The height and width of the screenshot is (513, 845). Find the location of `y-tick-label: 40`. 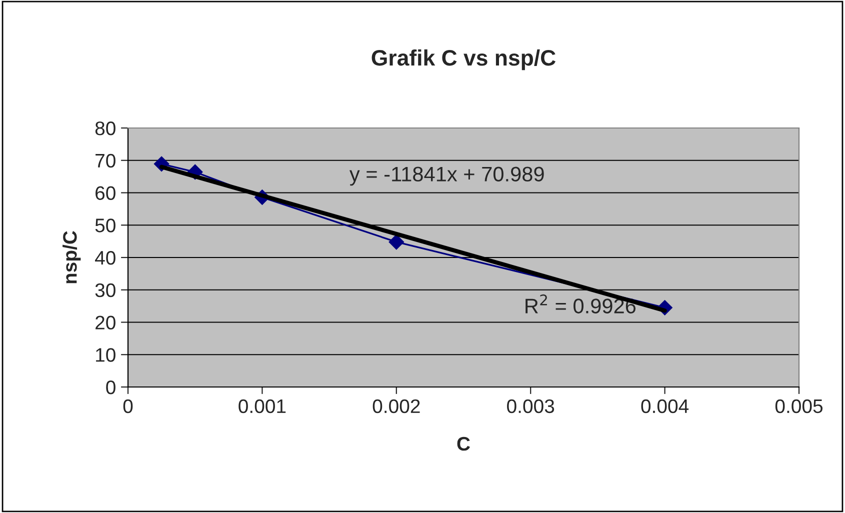

y-tick-label: 40 is located at coordinates (105, 257).